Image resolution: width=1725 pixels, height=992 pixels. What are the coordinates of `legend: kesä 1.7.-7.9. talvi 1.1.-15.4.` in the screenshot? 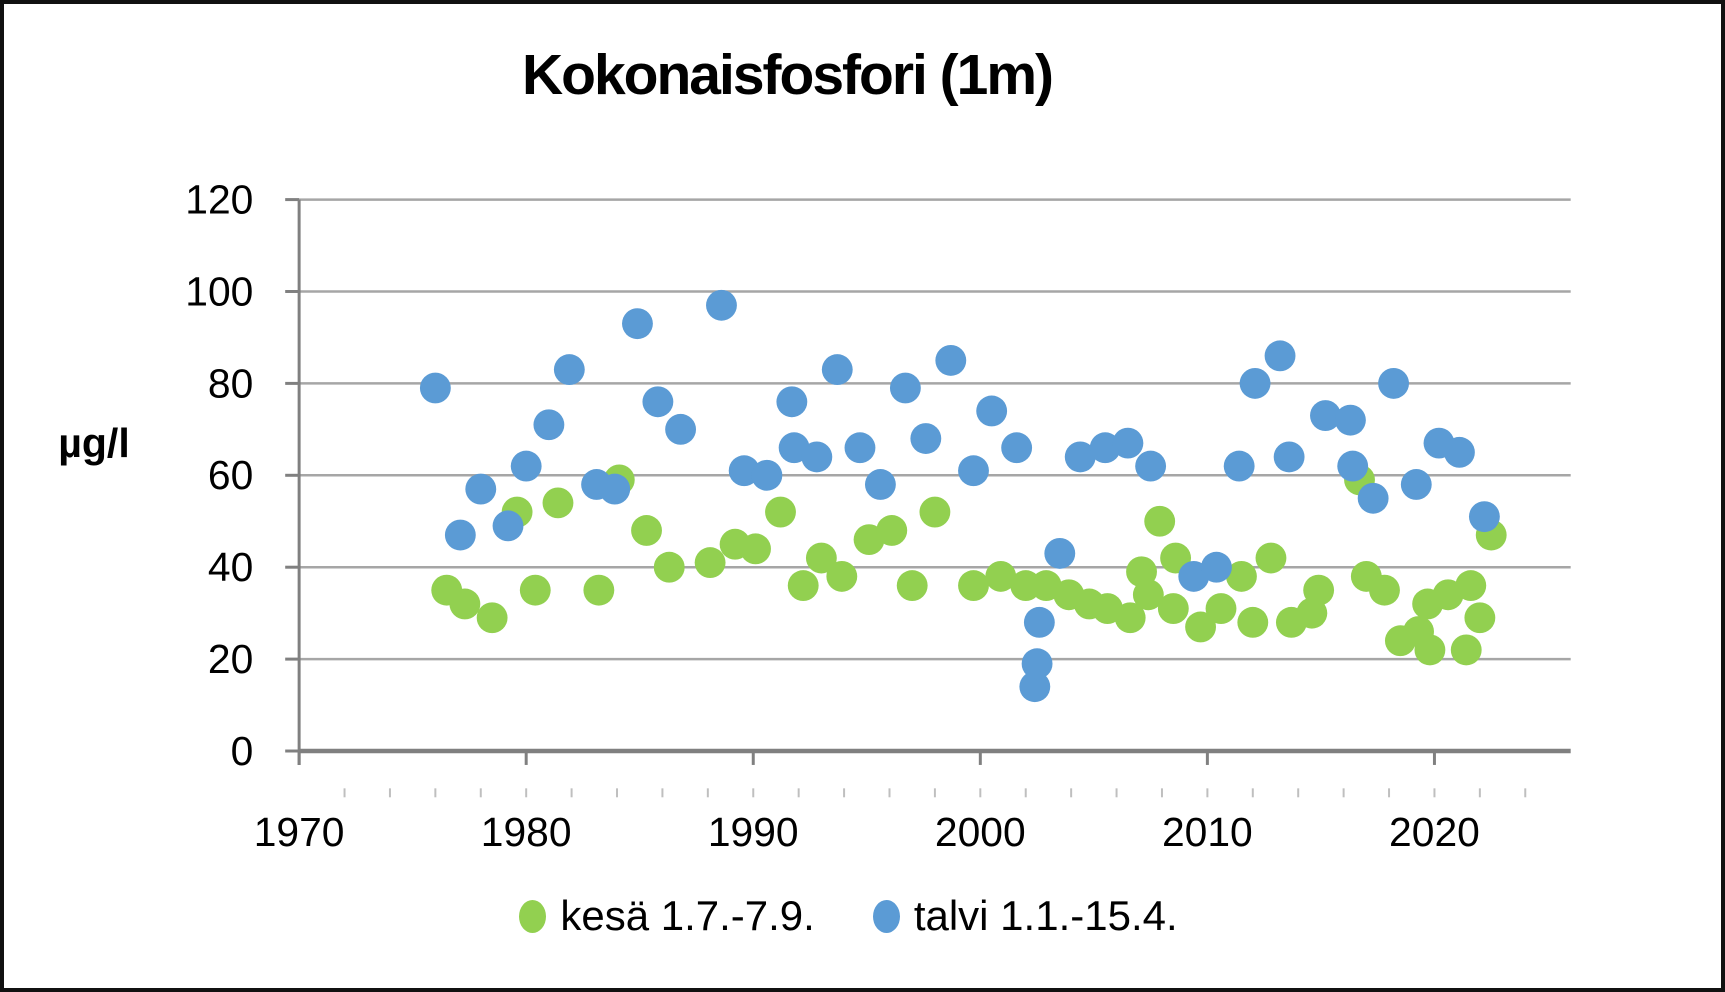 It's located at (855, 916).